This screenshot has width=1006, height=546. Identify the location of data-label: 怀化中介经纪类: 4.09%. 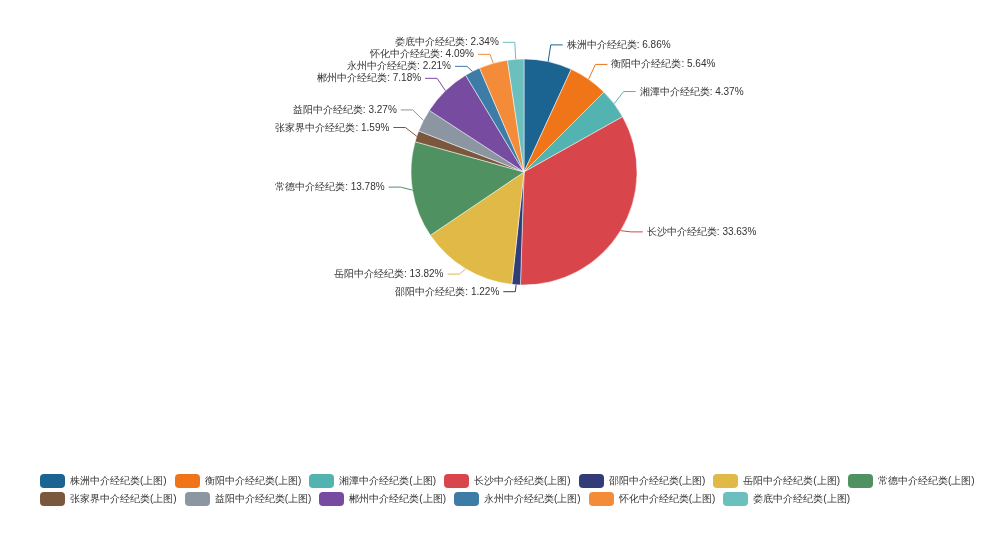
(422, 54).